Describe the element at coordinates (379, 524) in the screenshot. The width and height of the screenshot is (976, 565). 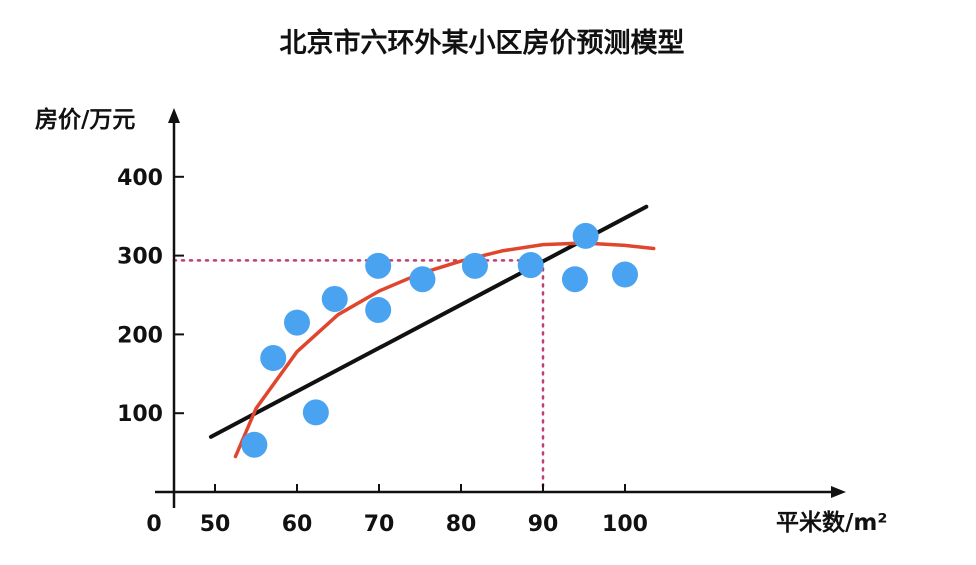
I see `x-tick-label: 70` at that location.